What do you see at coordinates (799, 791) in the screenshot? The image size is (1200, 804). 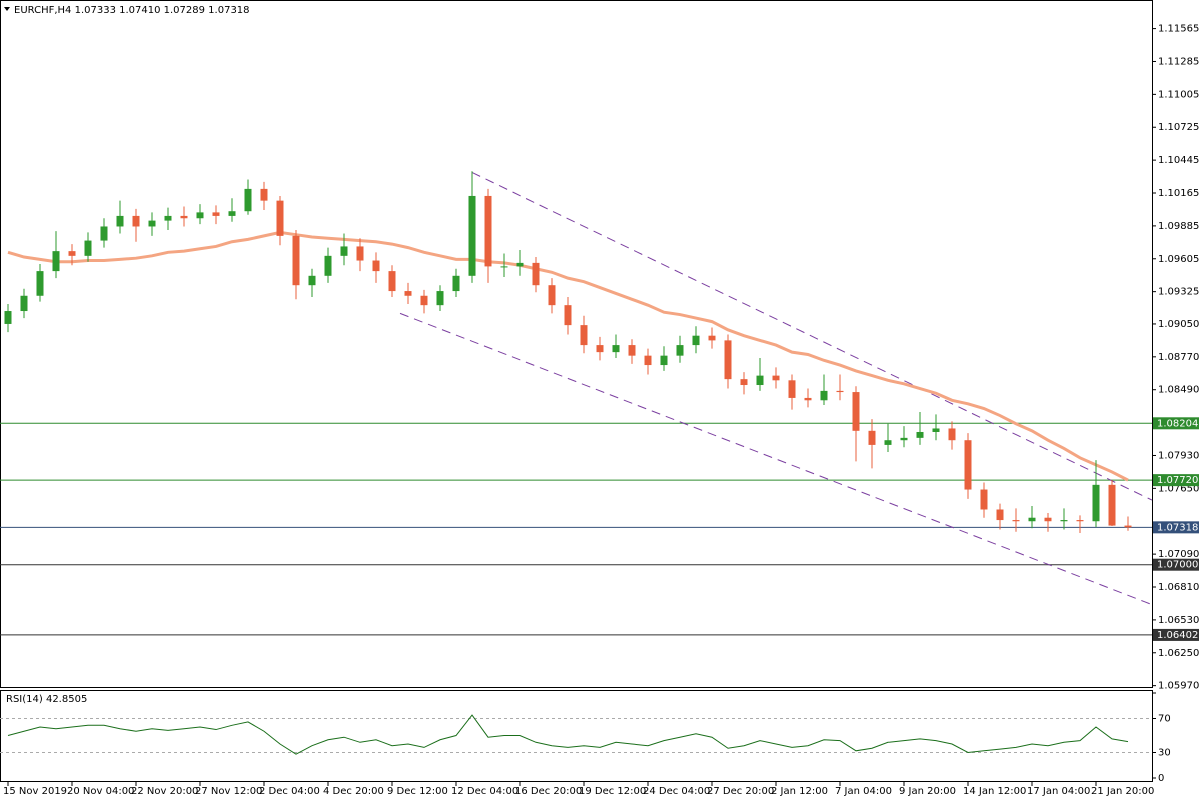 I see `x-tick-label: 2 Jan 12:00` at bounding box center [799, 791].